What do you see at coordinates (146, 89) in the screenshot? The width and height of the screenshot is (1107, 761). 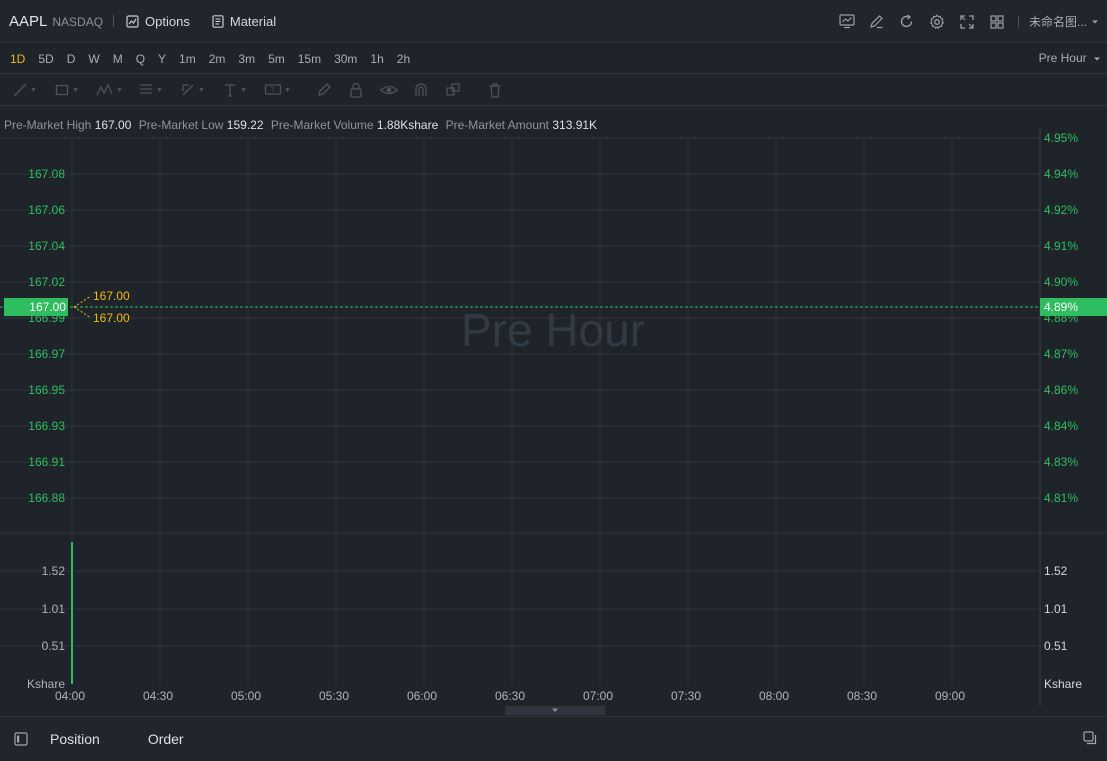 I see `fibonacci-icon` at bounding box center [146, 89].